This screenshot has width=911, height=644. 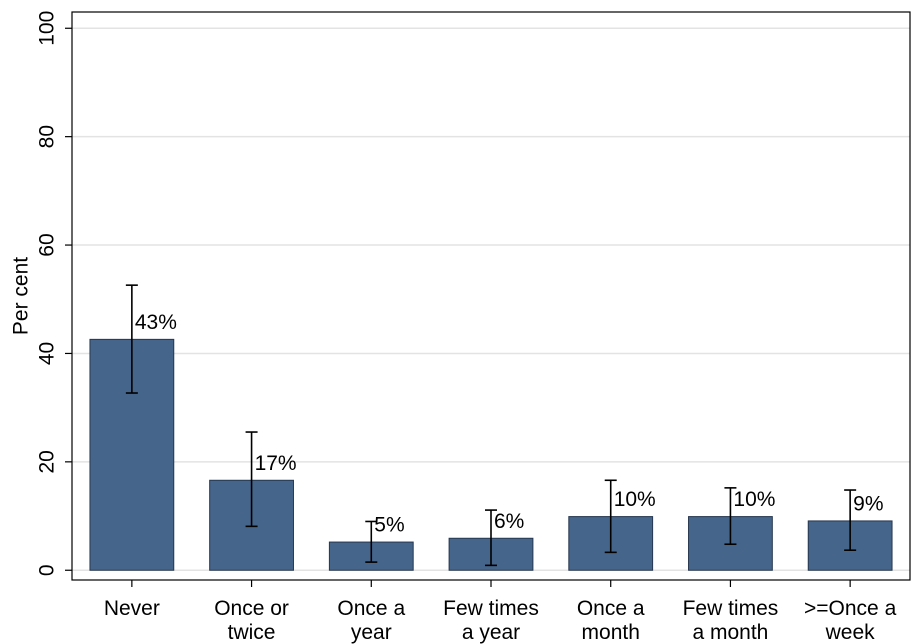 What do you see at coordinates (850, 608) in the screenshot?
I see `x-tick-label-line: >=Once a` at bounding box center [850, 608].